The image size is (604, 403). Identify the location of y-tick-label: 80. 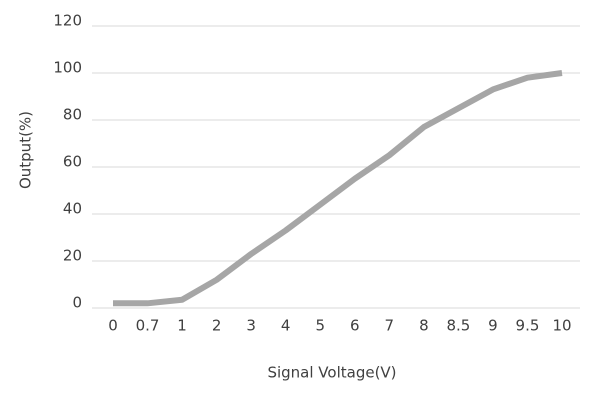
(72, 115).